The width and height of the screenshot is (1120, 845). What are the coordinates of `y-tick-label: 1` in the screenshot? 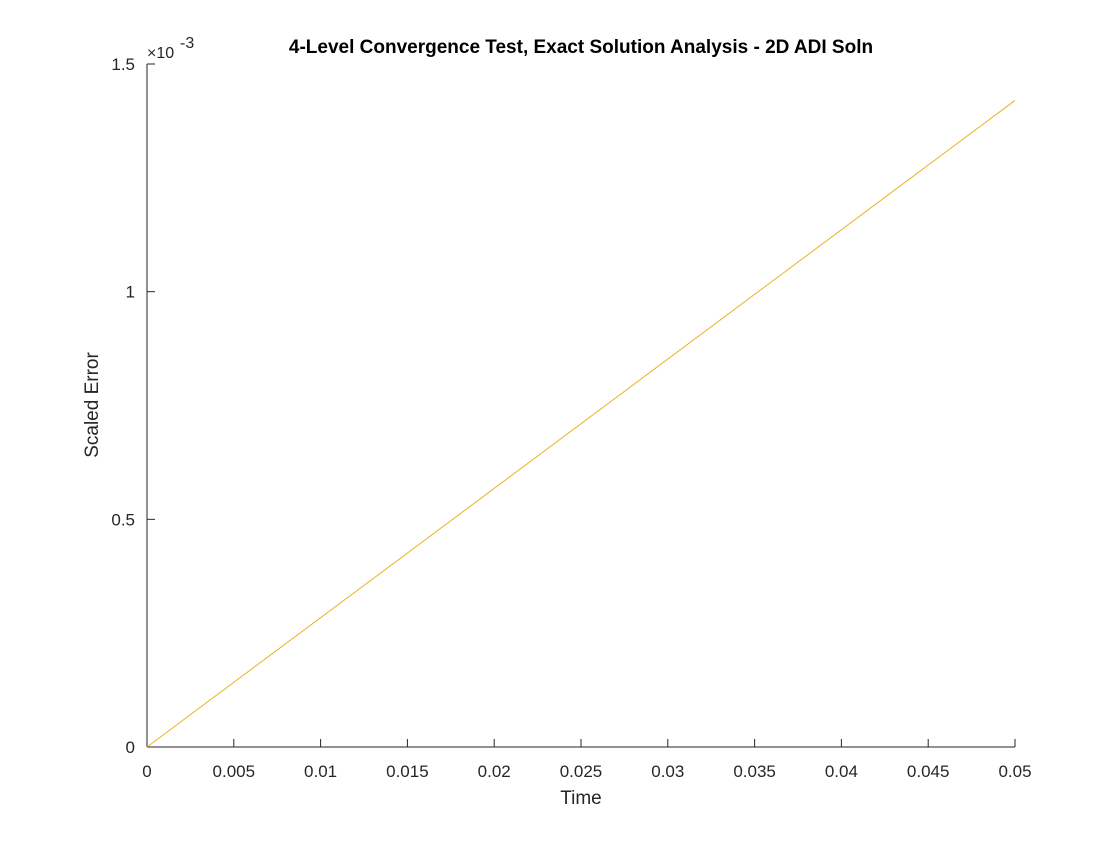 It's located at (130, 292).